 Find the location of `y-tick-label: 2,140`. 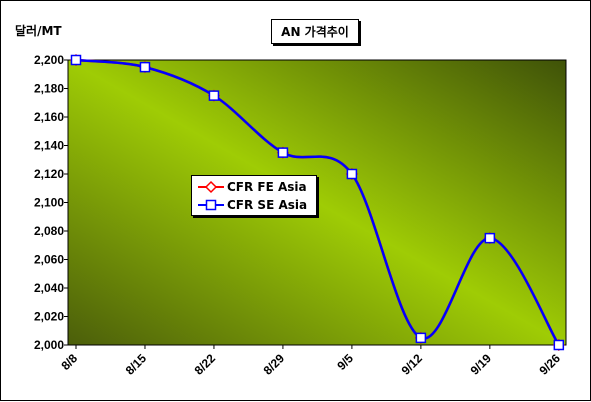

y-tick-label: 2,140 is located at coordinates (49, 146).